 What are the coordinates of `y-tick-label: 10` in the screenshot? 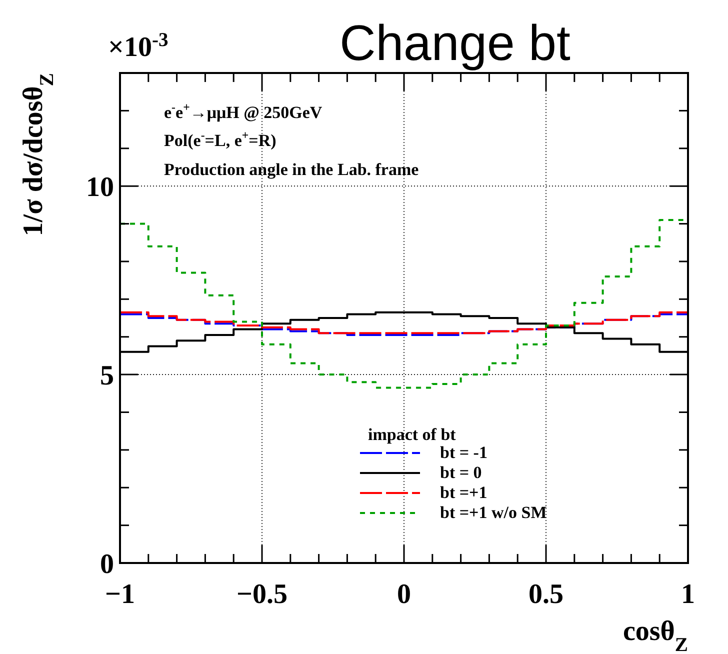 It's located at (100, 188).